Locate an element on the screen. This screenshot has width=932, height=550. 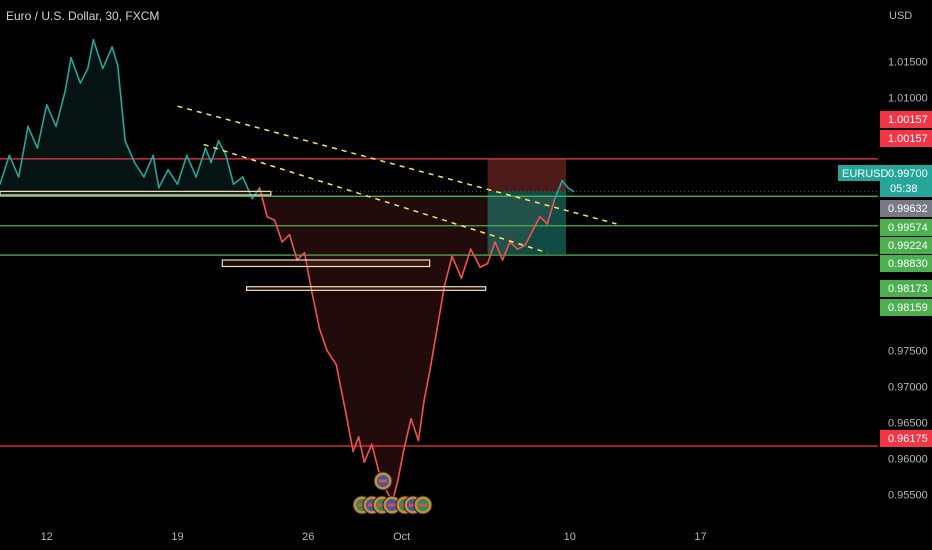
price-label-9: 0.96175 is located at coordinates (908, 439).